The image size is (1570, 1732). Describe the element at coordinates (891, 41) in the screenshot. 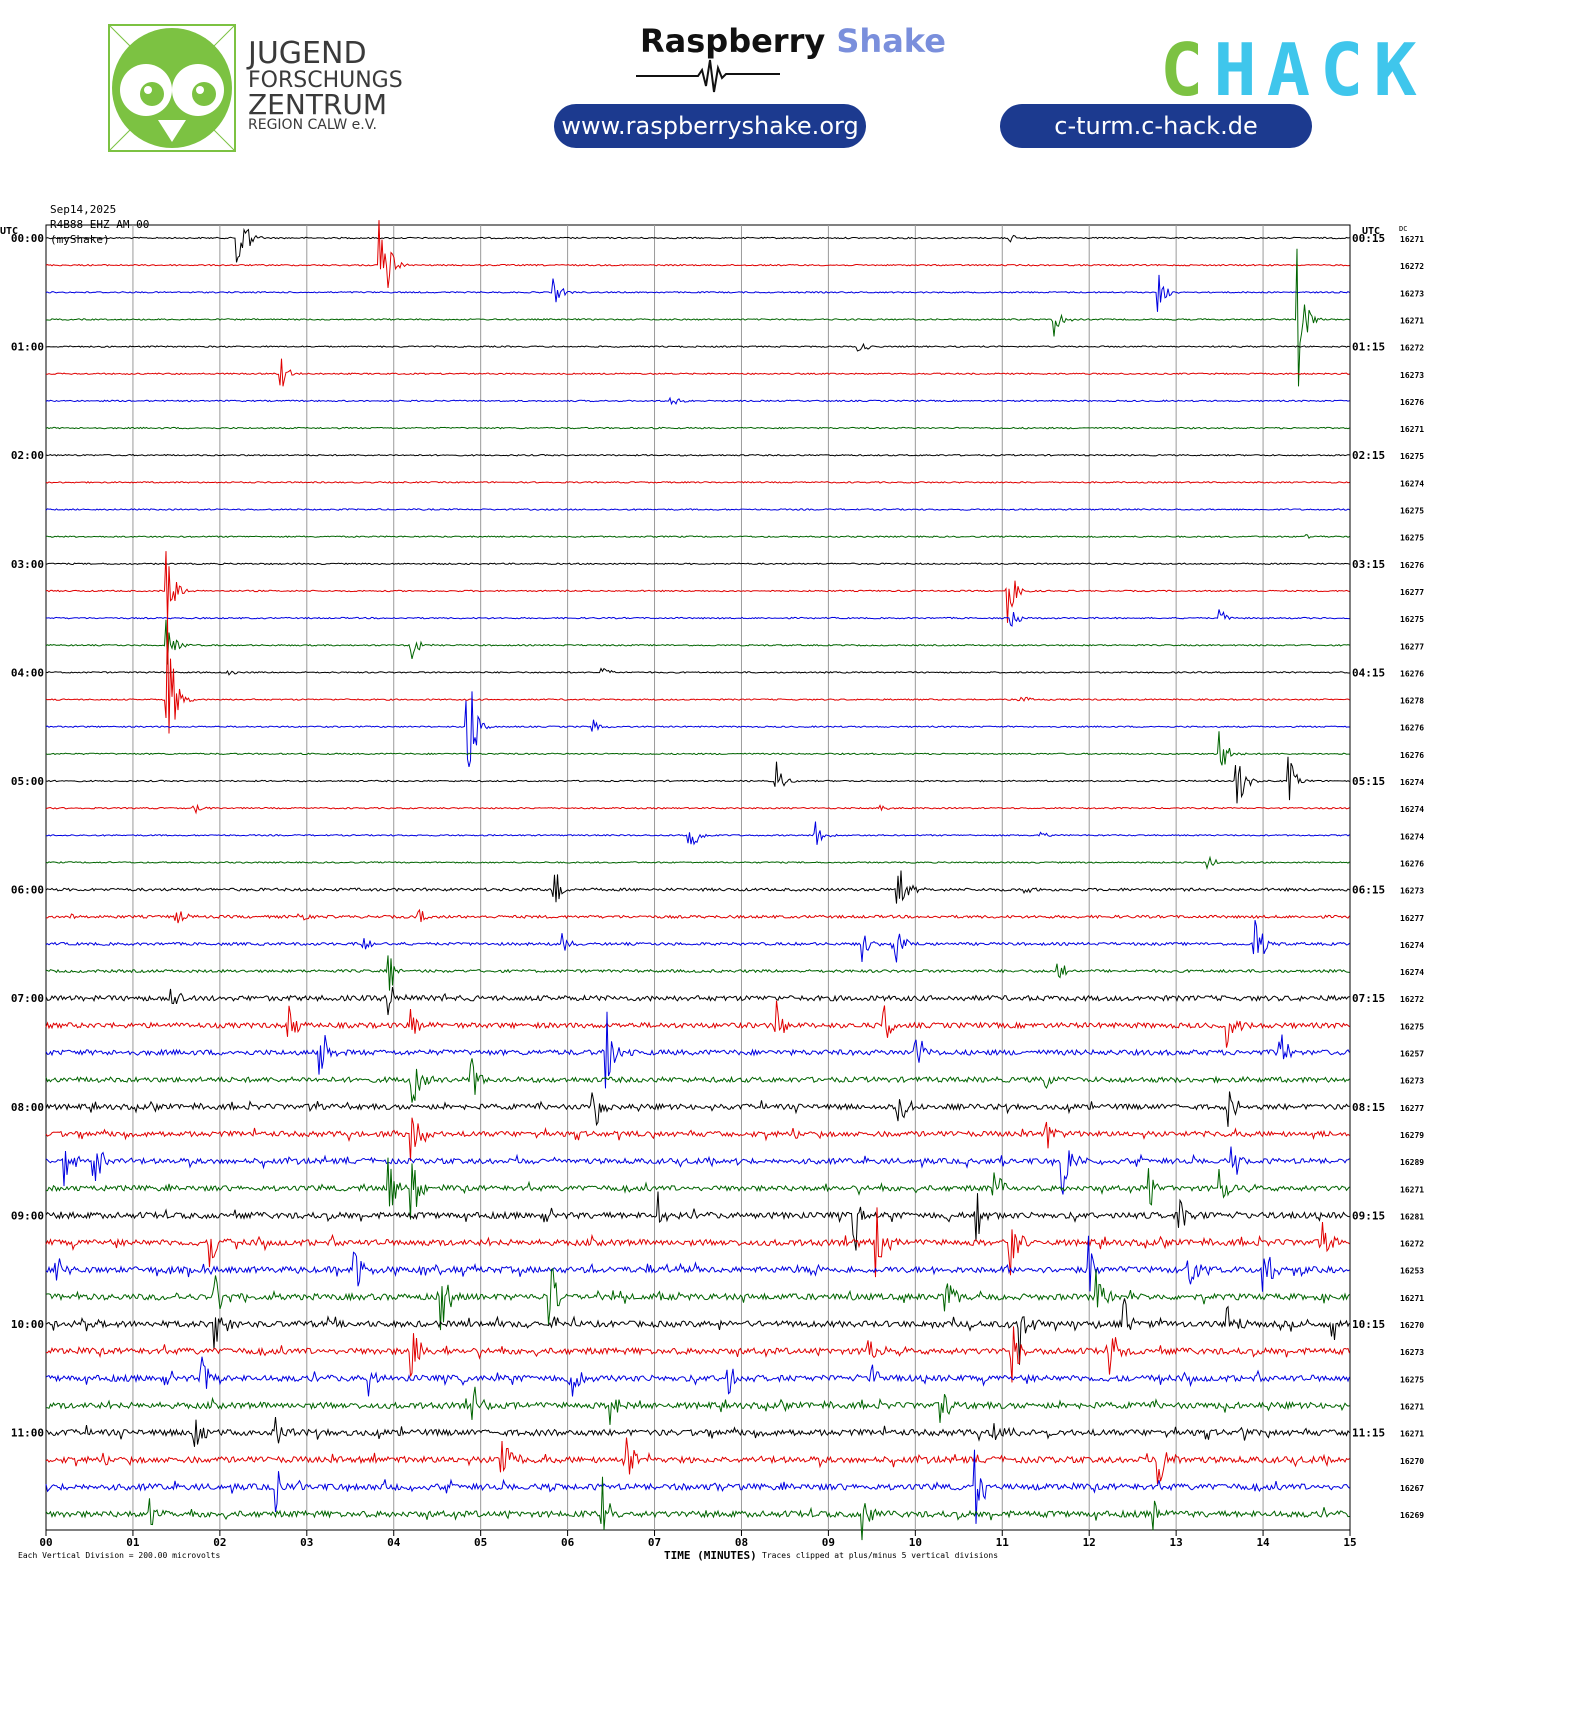

I see `rs-word-shake: Shake` at that location.